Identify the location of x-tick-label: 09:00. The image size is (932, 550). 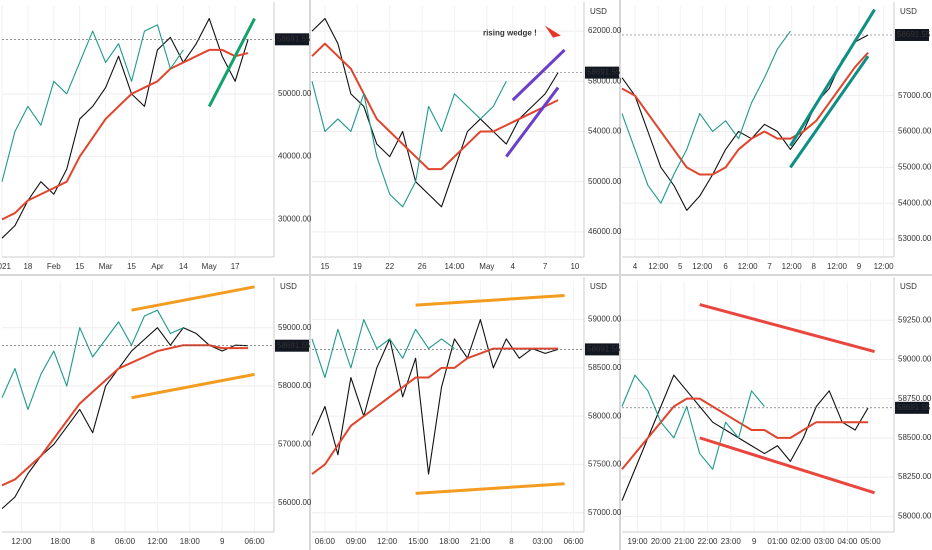
(356, 541).